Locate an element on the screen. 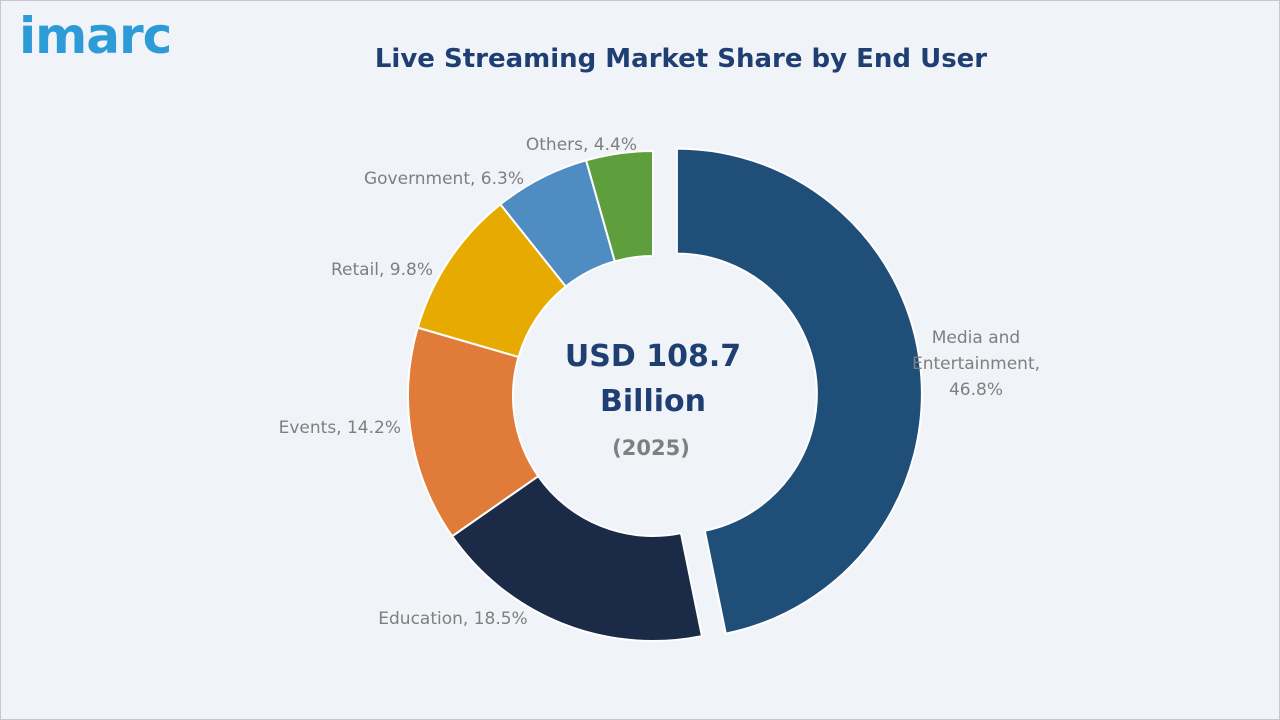 The image size is (1280, 720). label-media-and-entertainment: Media and Entertainment, 46.8% is located at coordinates (976, 364).